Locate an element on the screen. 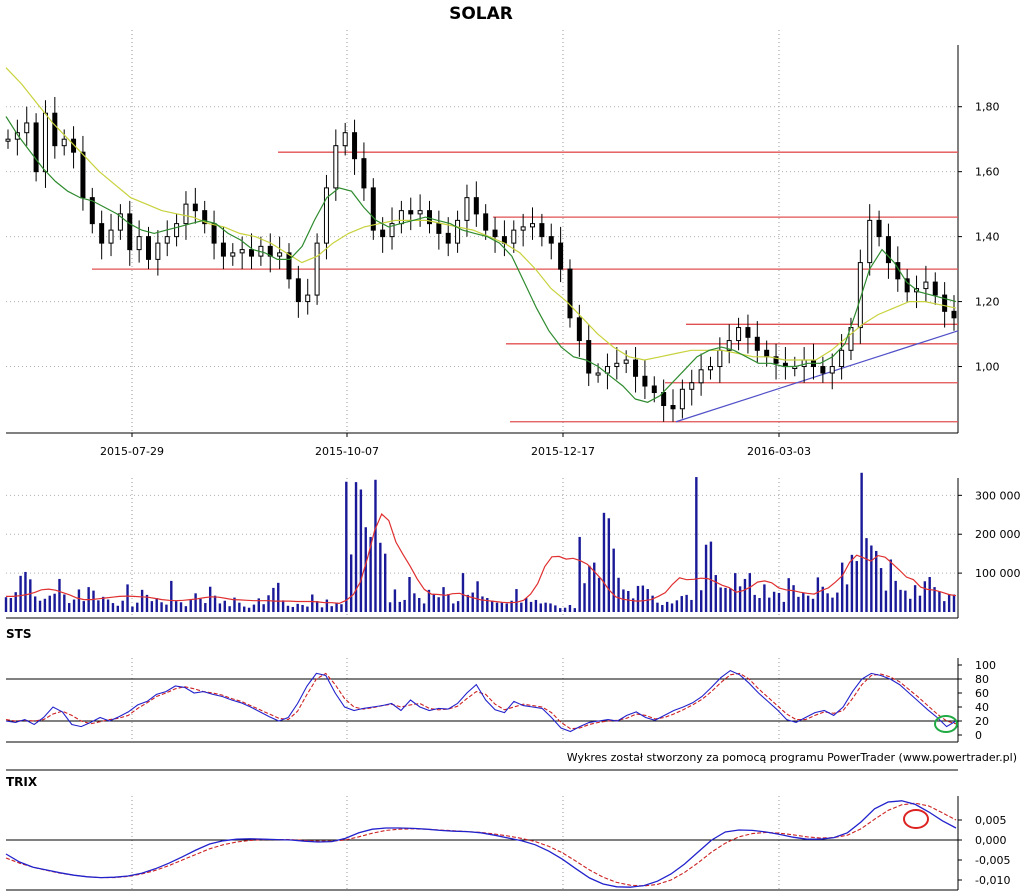 Image resolution: width=1024 pixels, height=895 pixels. trix-panel is located at coordinates (481, 844).